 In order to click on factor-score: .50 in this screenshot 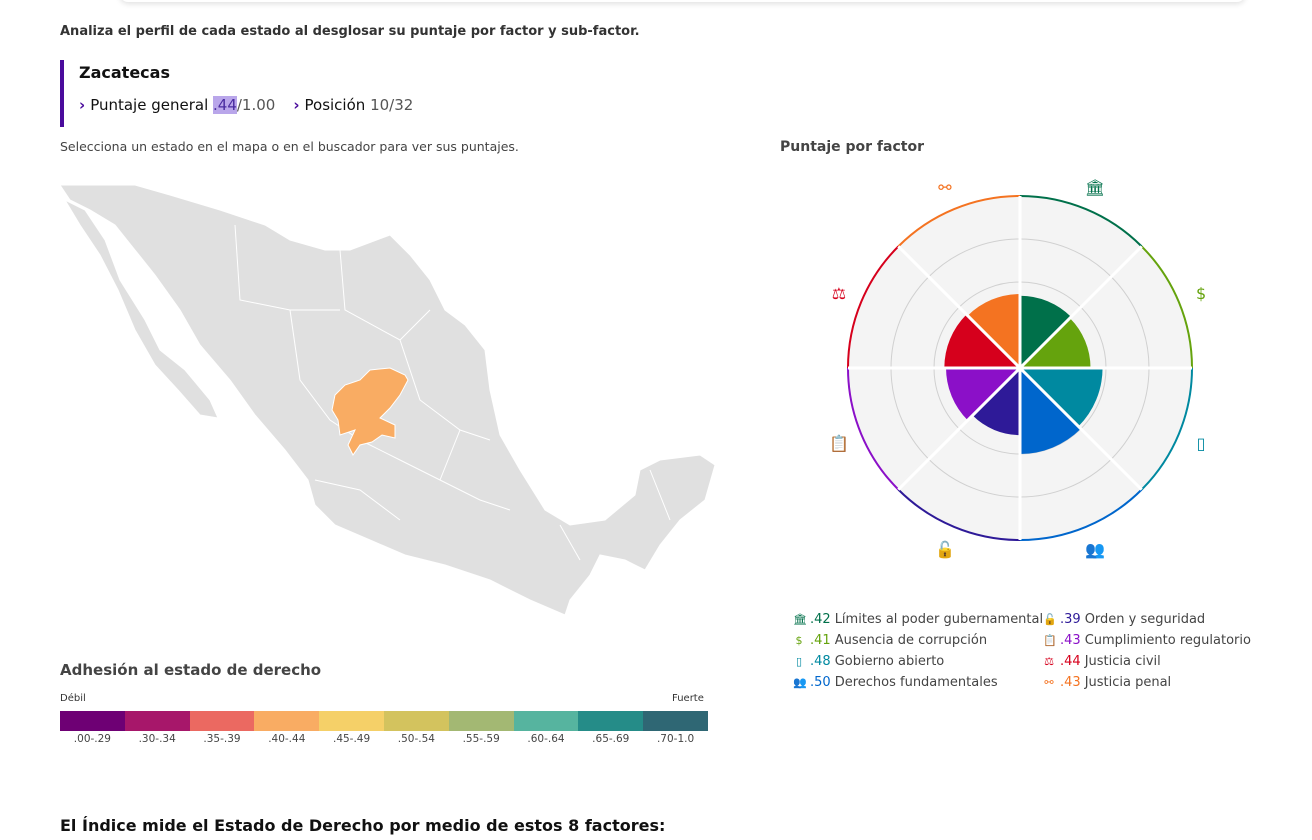, I will do `click(820, 682)`.